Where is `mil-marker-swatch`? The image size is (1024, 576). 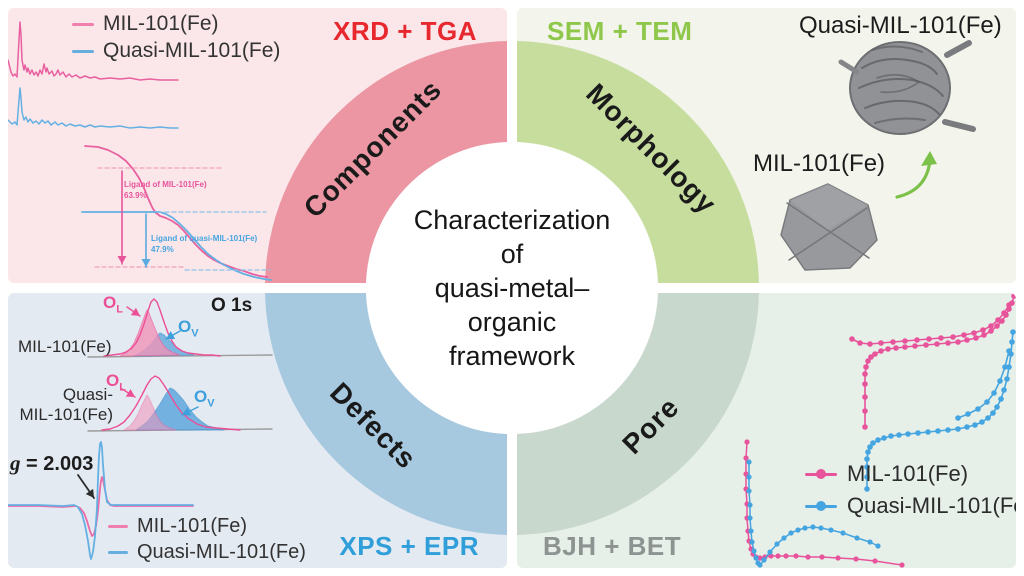
mil-marker-swatch is located at coordinates (821, 474).